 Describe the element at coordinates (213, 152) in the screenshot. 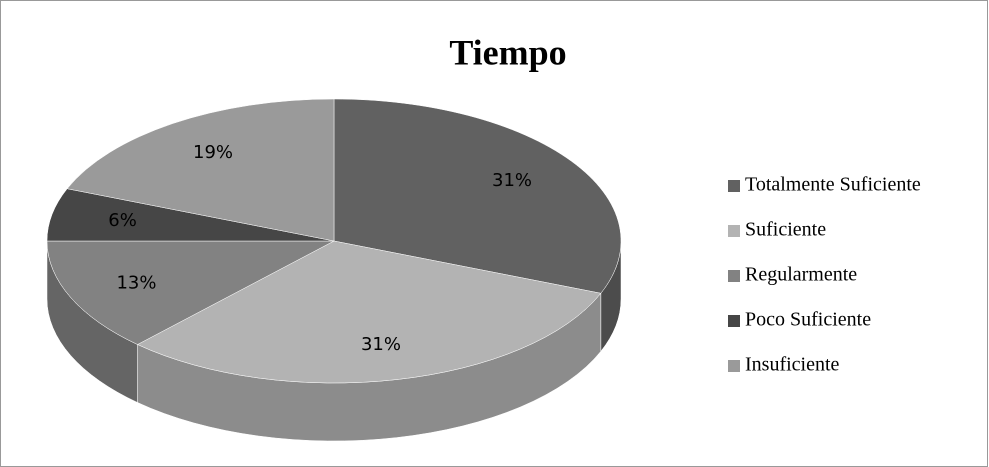

I see `data-label: 19%` at that location.